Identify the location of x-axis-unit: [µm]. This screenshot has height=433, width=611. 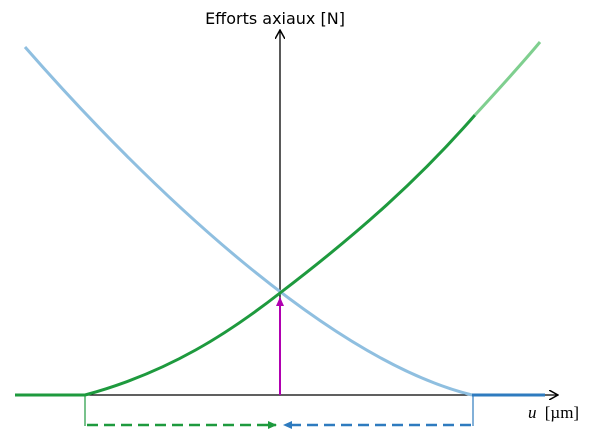
(562, 412).